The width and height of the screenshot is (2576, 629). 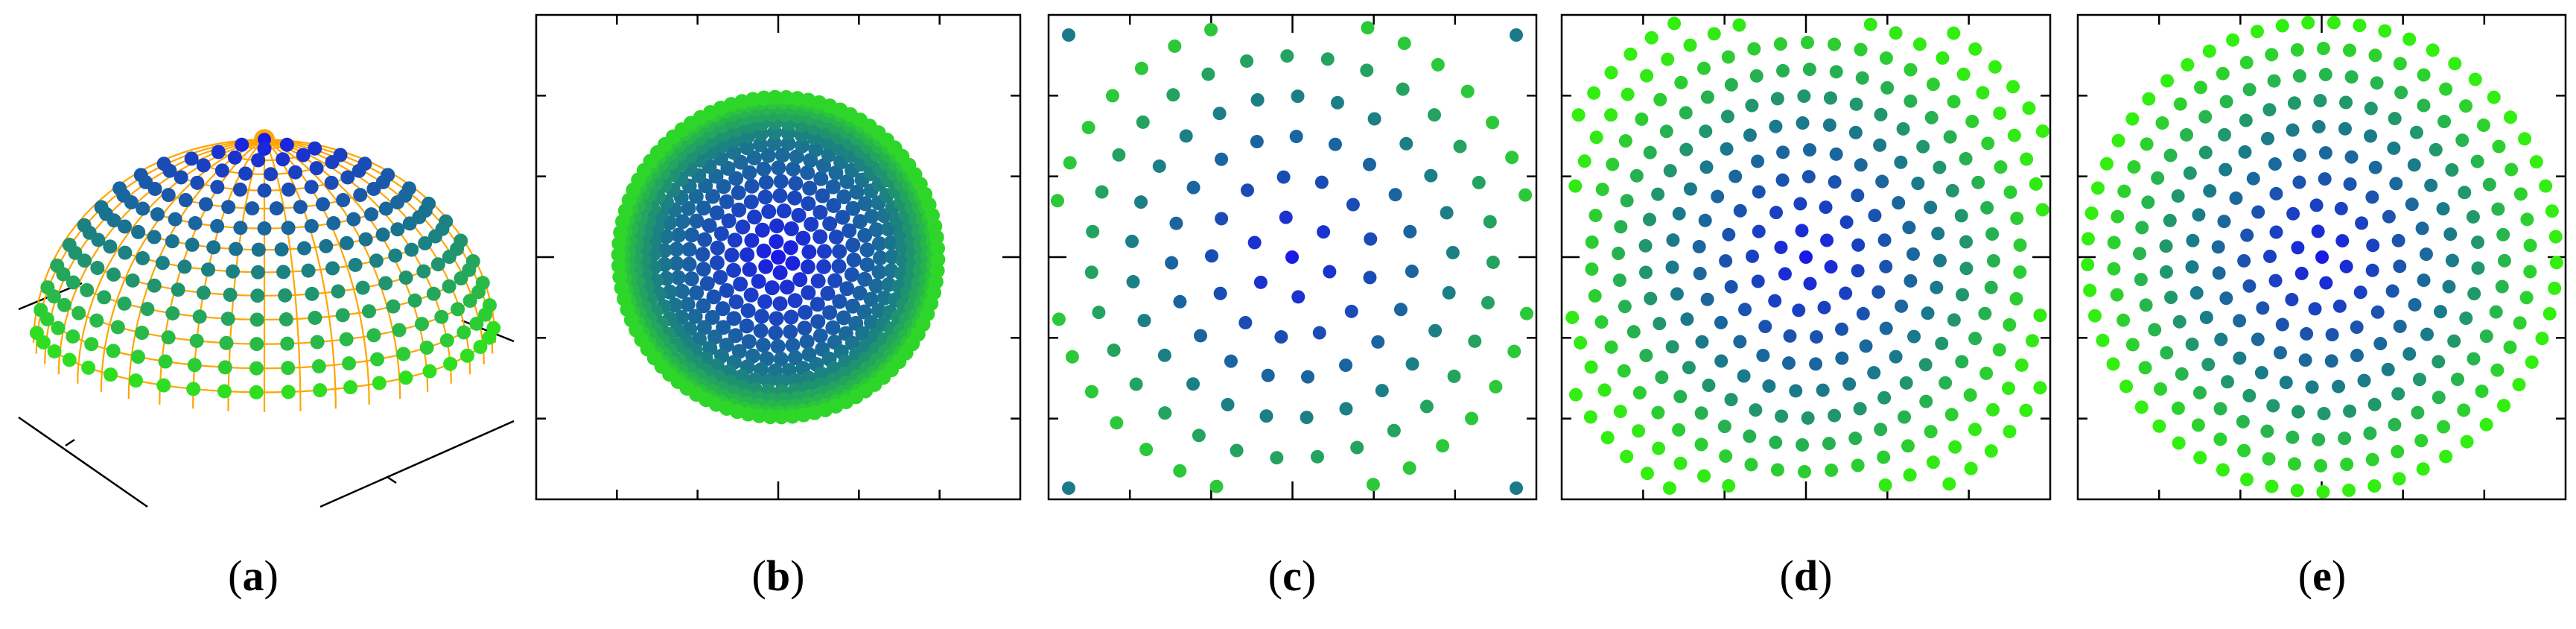 I want to click on panel-b-plot, so click(x=778, y=257).